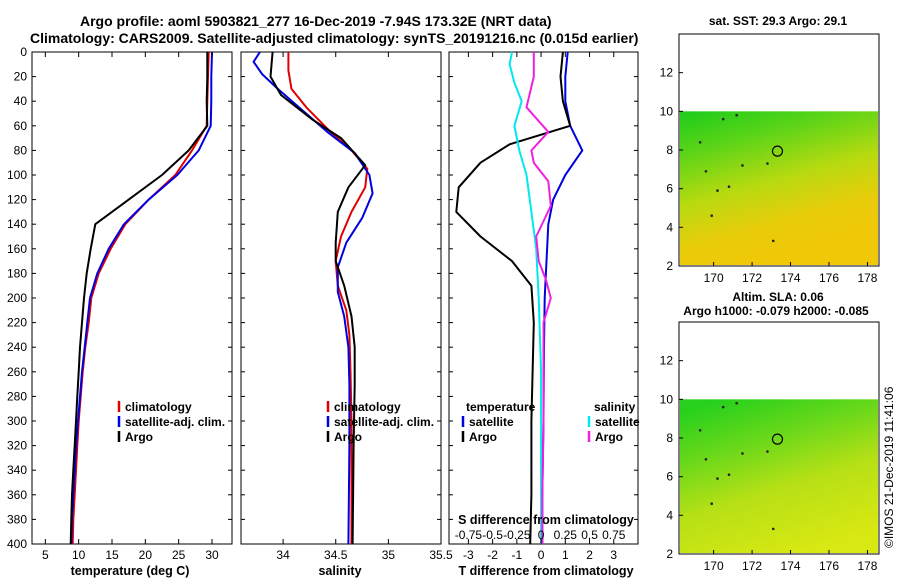  I want to click on t-difference-x-label: T difference from climatology, so click(545, 571).